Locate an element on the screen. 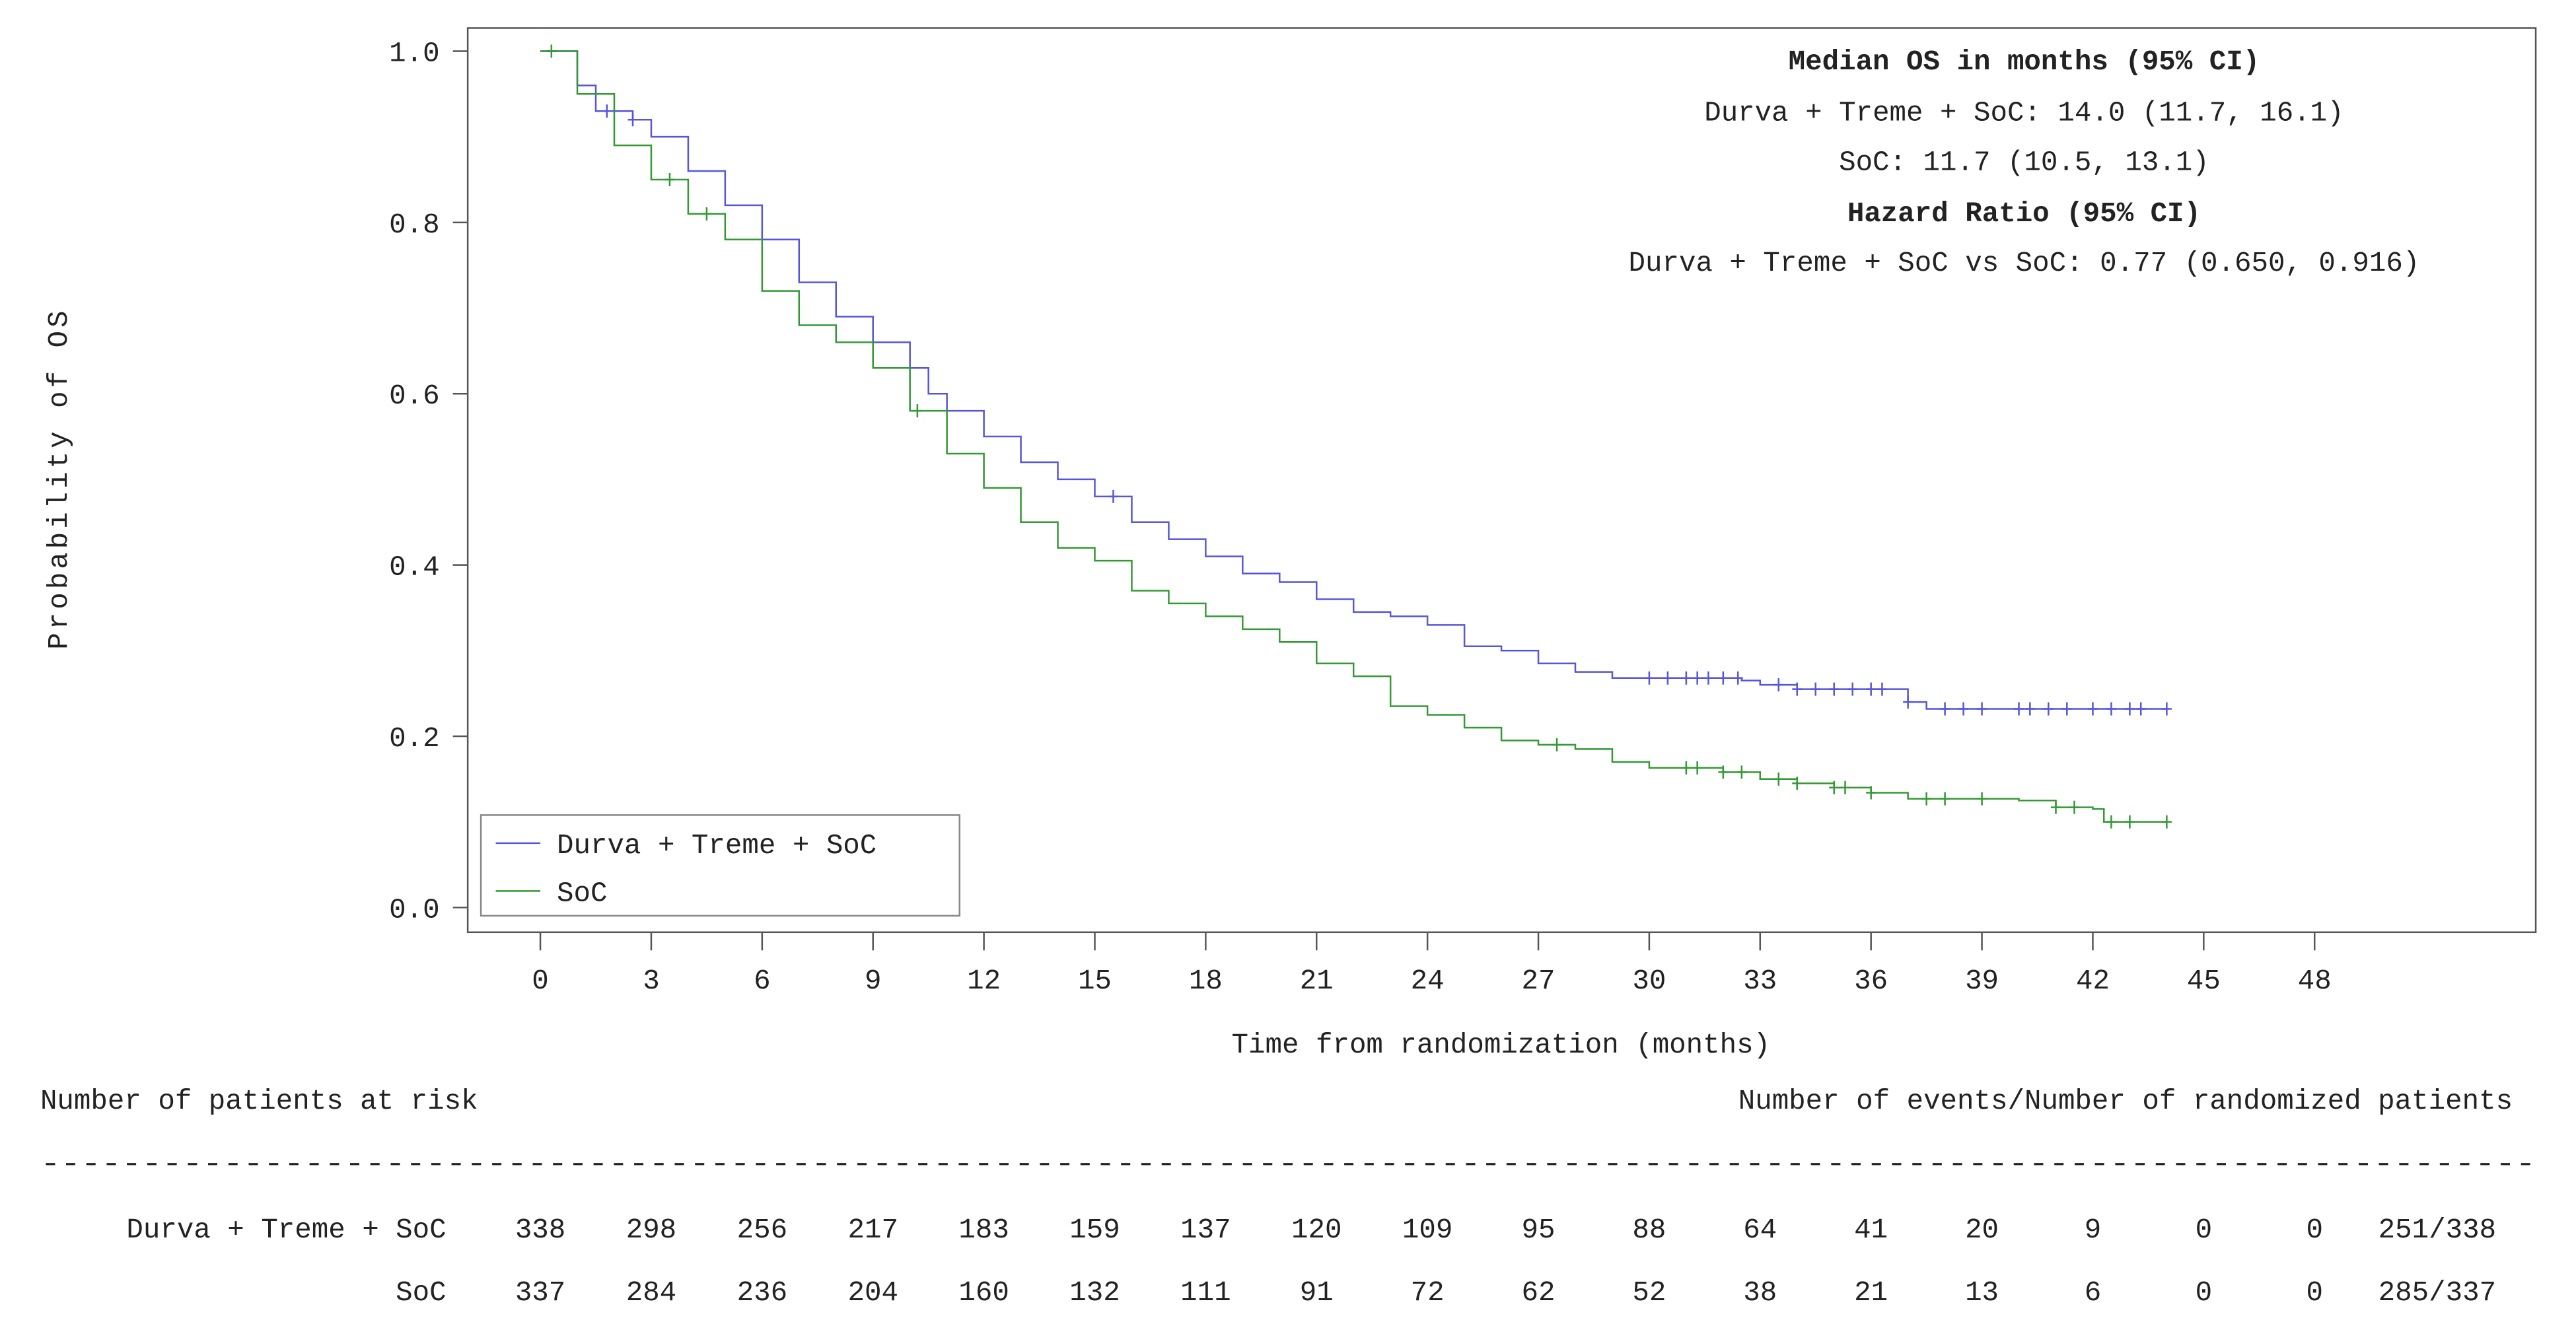  x-tick-label: 45 is located at coordinates (2204, 981).